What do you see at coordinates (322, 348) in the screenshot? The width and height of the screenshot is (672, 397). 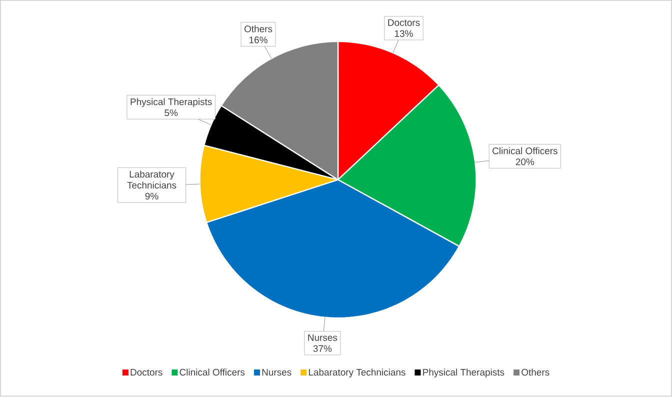 I see `data-label: 37%` at bounding box center [322, 348].